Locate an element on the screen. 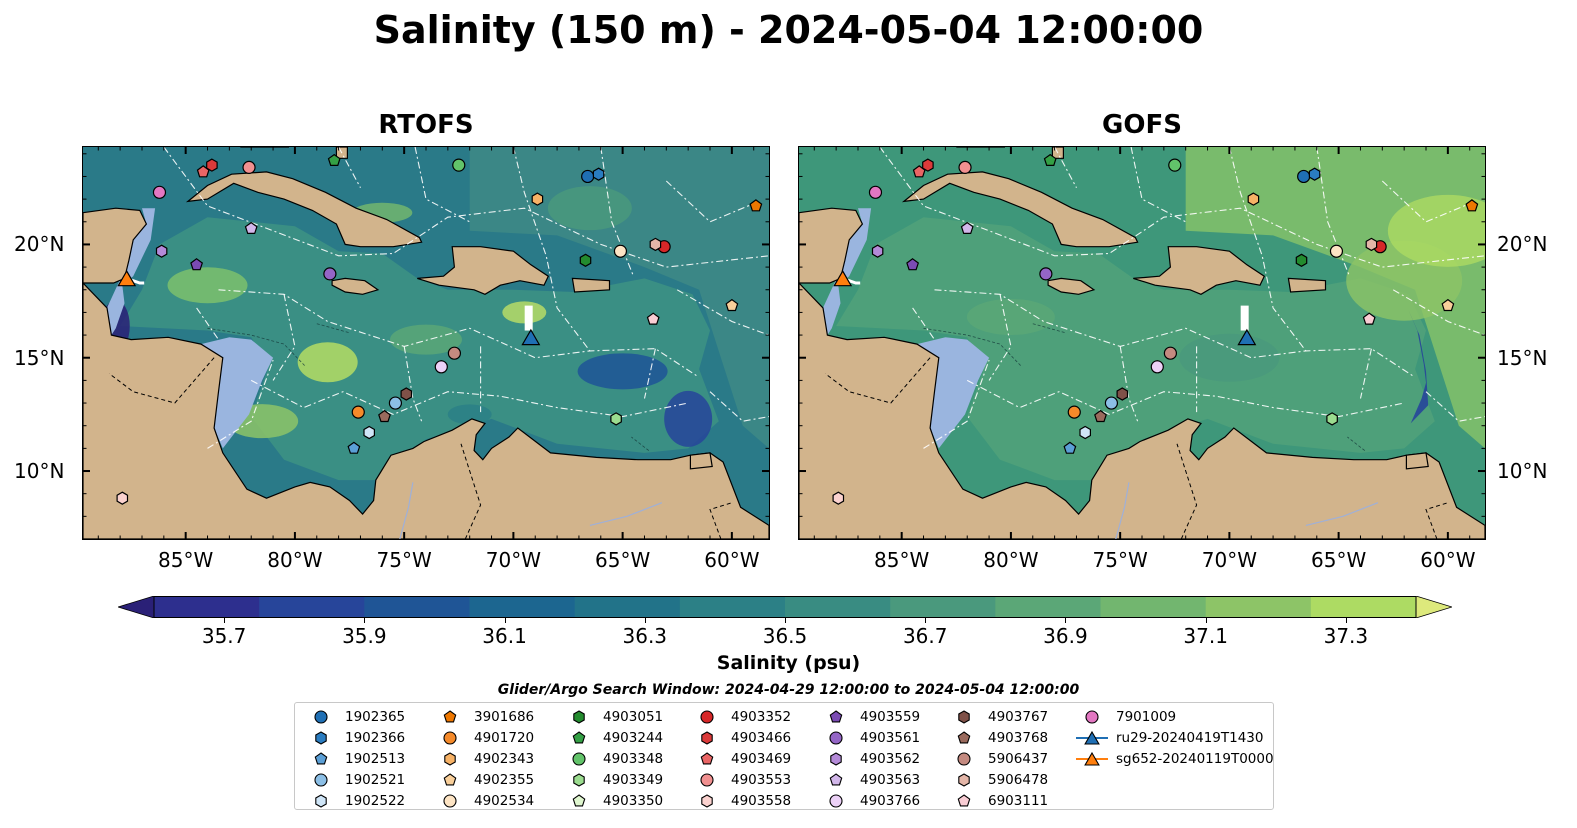 The width and height of the screenshot is (1577, 828). land-trinidad is located at coordinates (701, 461).